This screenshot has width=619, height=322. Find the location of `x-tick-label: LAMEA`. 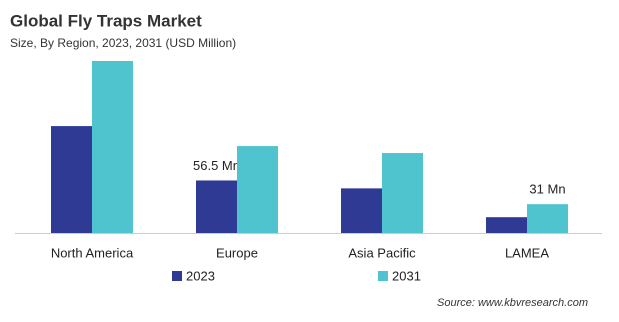

x-tick-label: LAMEA is located at coordinates (527, 252).